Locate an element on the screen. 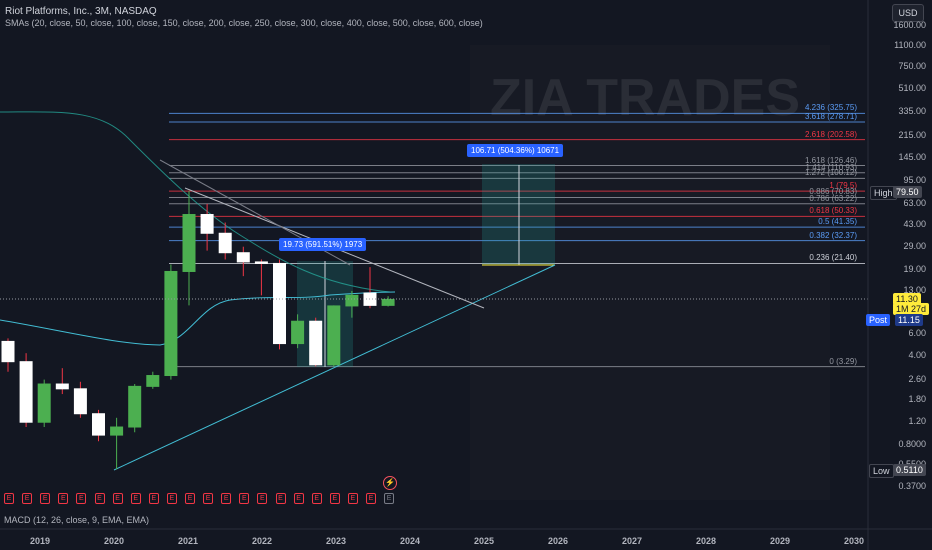 This screenshot has height=550, width=932. svg-text: ZIA TRADES is located at coordinates (645, 98).